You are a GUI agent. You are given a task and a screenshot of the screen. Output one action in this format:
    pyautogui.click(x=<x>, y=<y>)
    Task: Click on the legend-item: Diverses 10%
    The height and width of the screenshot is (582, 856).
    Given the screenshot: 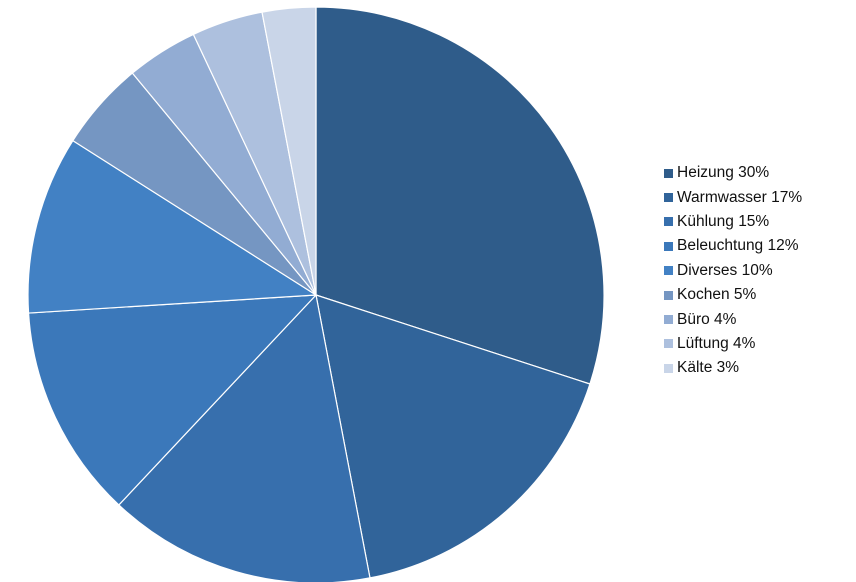 What is the action you would take?
    pyautogui.click(x=733, y=271)
    